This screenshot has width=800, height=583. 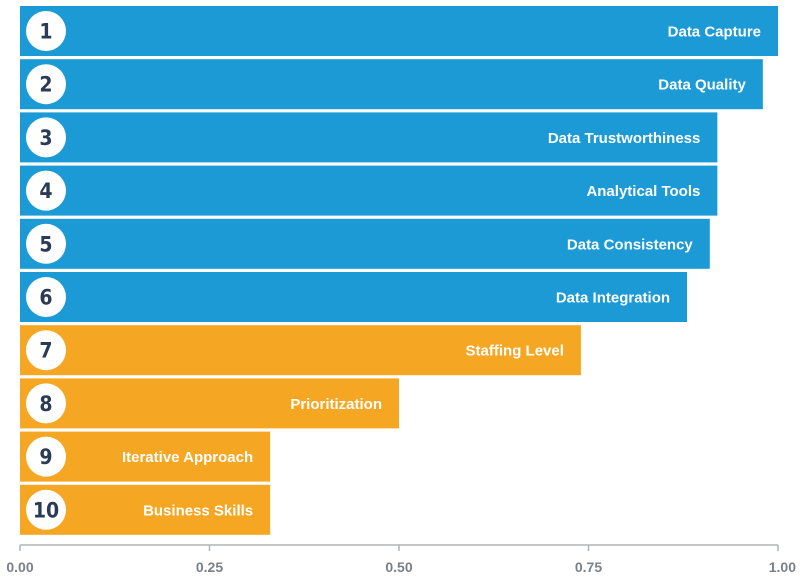 I want to click on bar-row: 2 Data Quality, so click(x=391, y=84).